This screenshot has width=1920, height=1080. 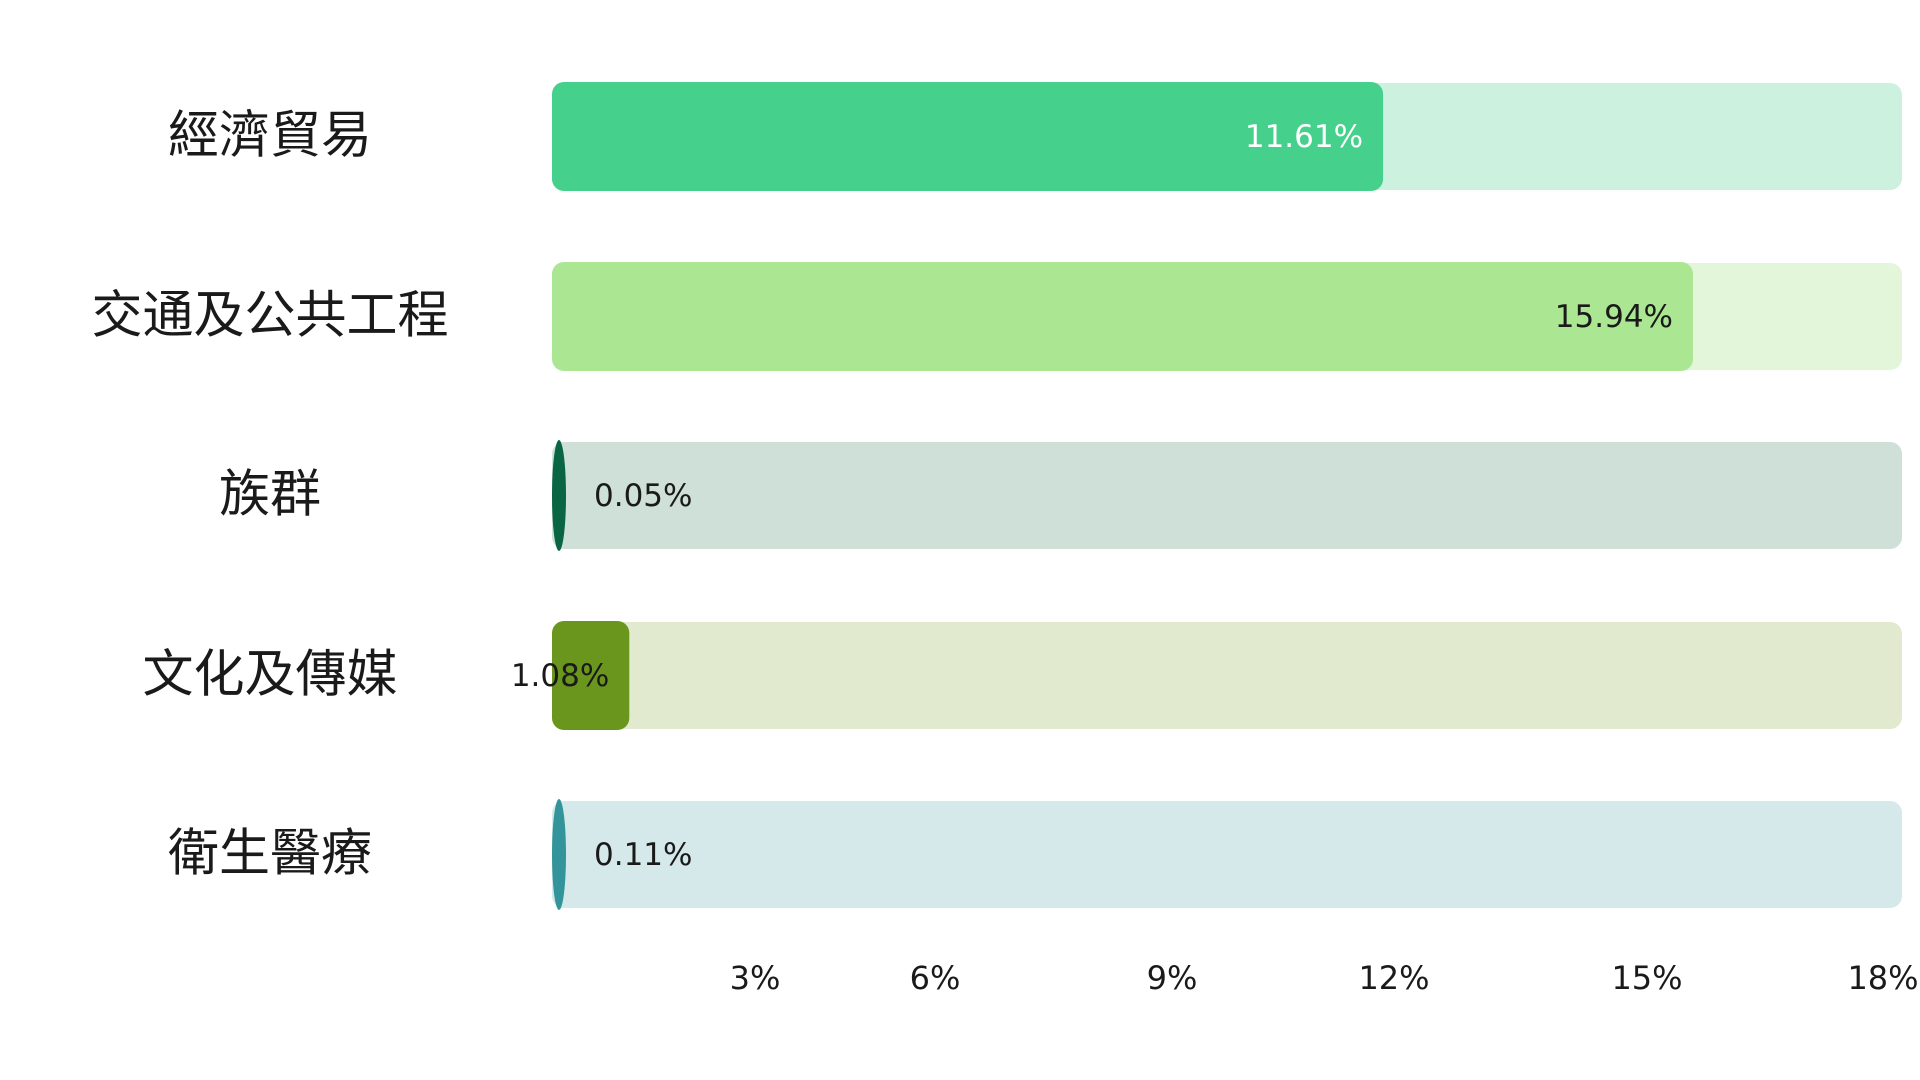 I want to click on data-label: 0.11%, so click(x=643, y=855).